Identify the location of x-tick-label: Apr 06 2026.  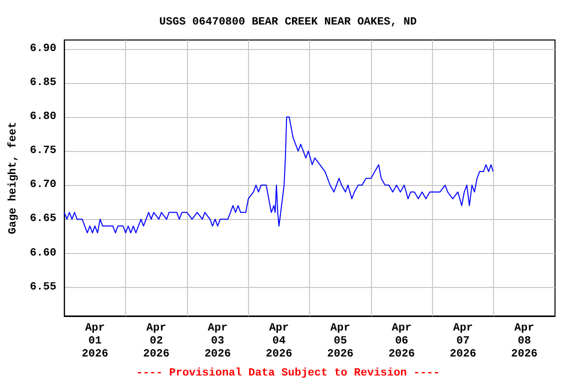
(401, 341).